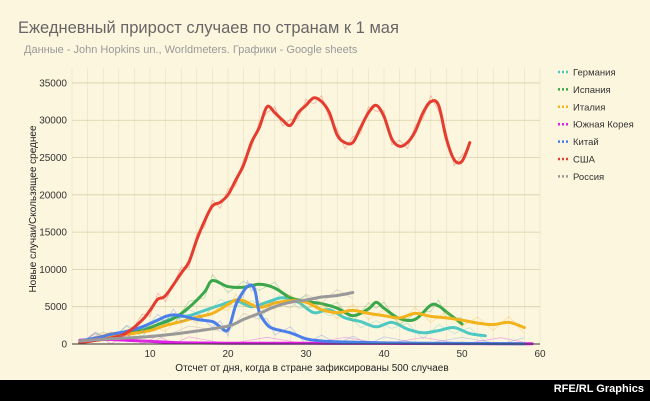 Image resolution: width=650 pixels, height=401 pixels. I want to click on x-tick-labels: 10 20 30 40 50 60, so click(345, 354).